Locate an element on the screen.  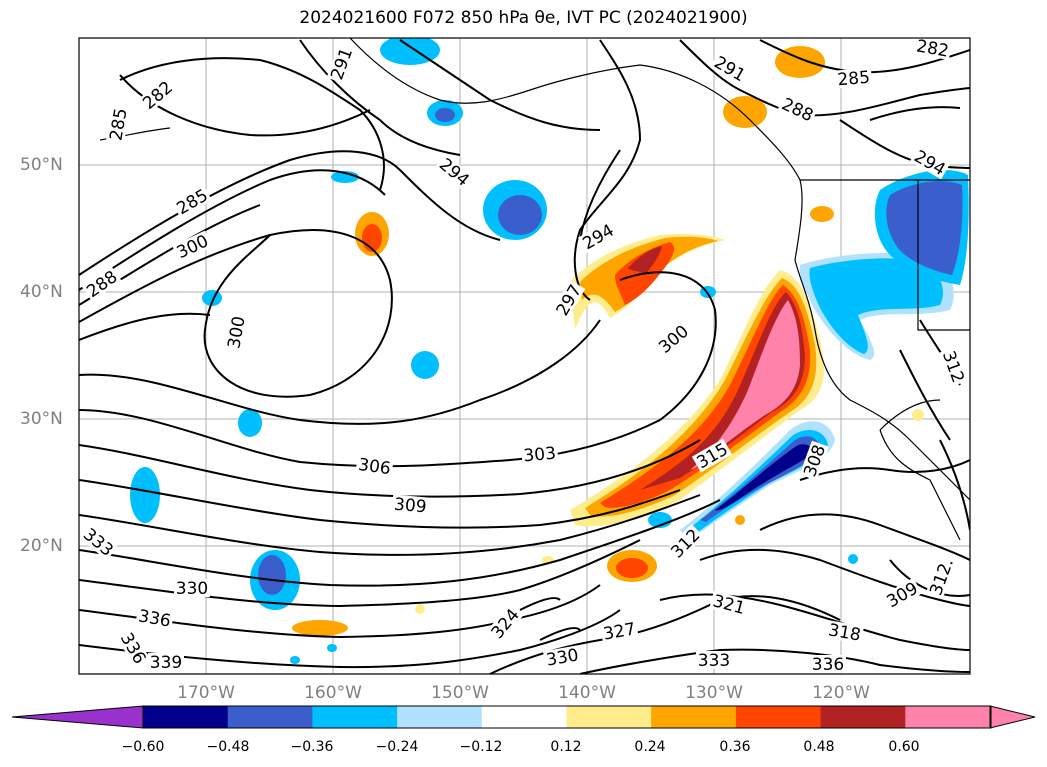
colorbar-tick-label: −0.24 is located at coordinates (397, 747).